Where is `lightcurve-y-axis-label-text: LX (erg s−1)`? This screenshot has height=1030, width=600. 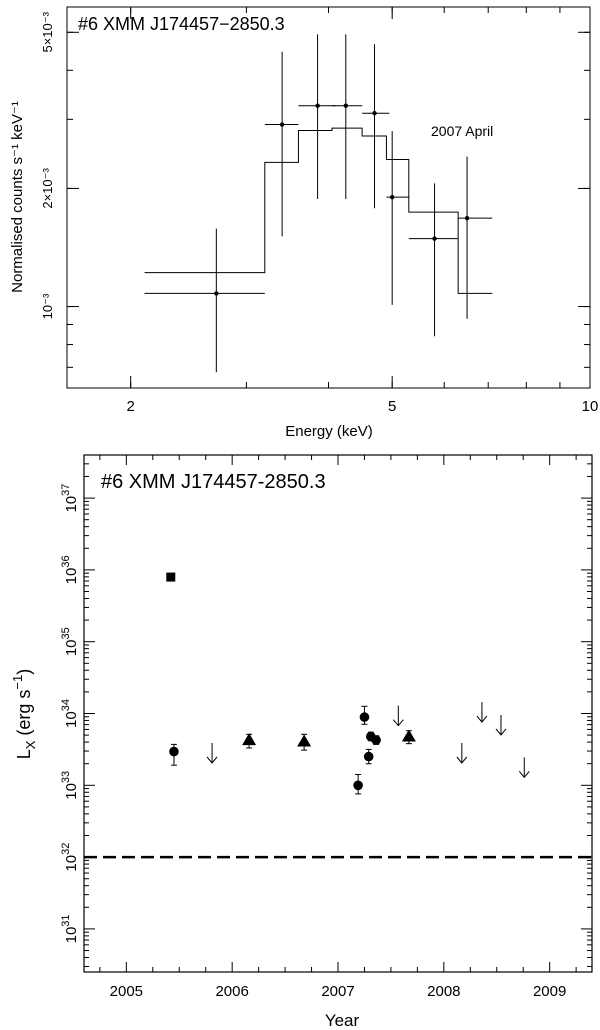 lightcurve-y-axis-label-text: LX (erg s−1) is located at coordinates (24, 714).